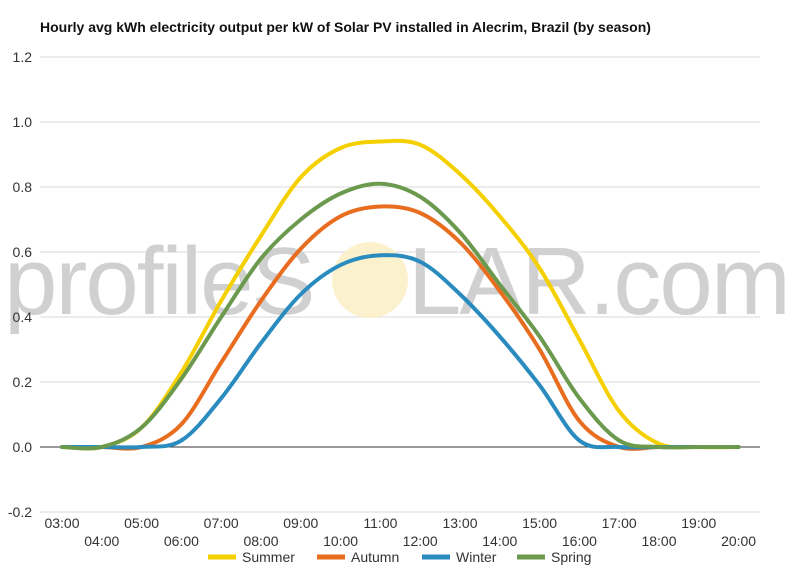 The image size is (800, 570). What do you see at coordinates (539, 523) in the screenshot?
I see `x-tick-label: 15:00` at bounding box center [539, 523].